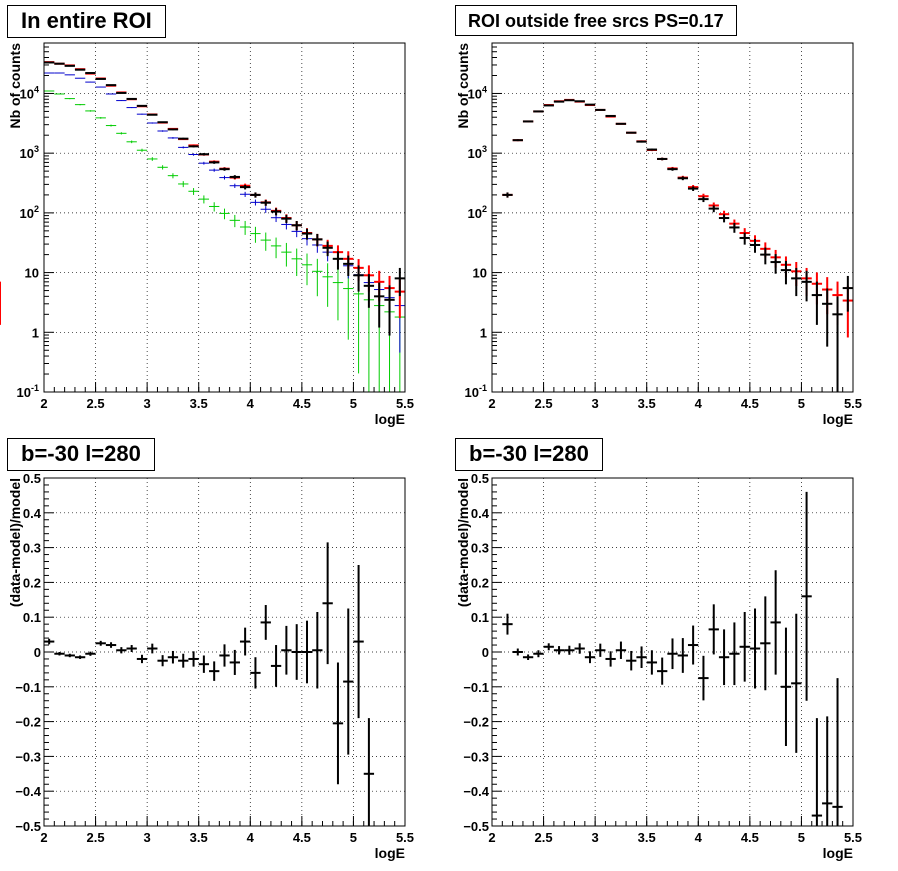 Image resolution: width=898 pixels, height=871 pixels. What do you see at coordinates (476, 391) in the screenshot?
I see `y-tick-label: 10⁻¹` at bounding box center [476, 391].